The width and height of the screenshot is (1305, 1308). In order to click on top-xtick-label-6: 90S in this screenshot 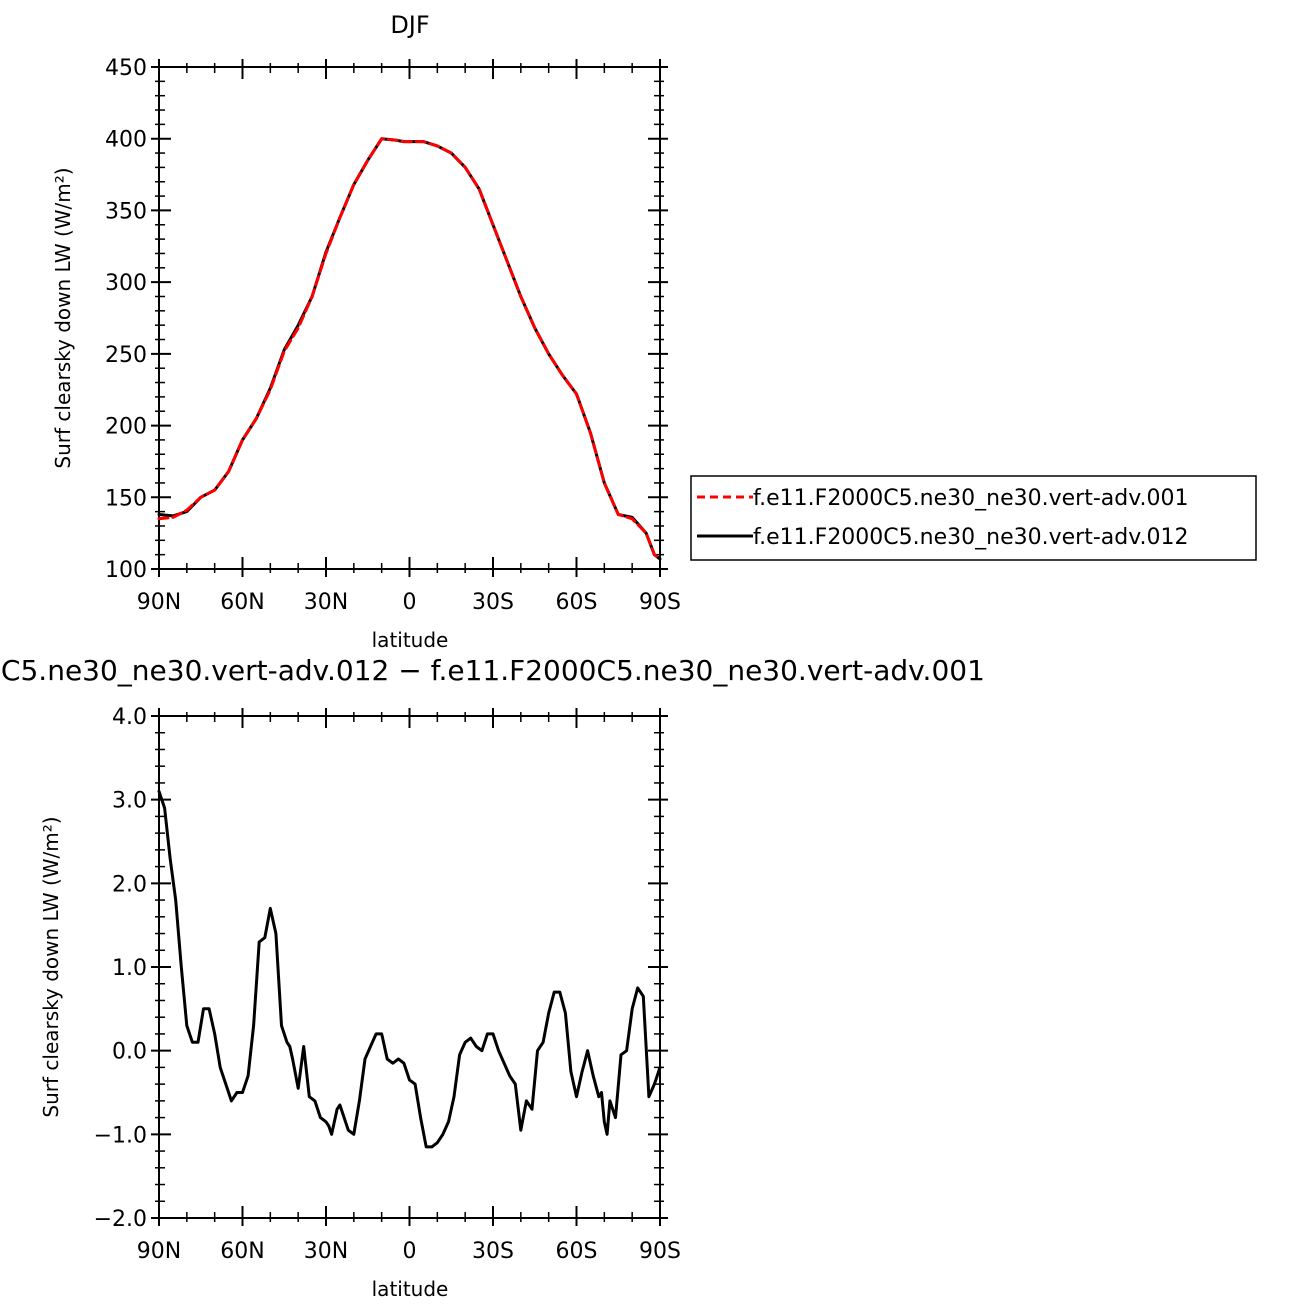, I will do `click(660, 602)`.